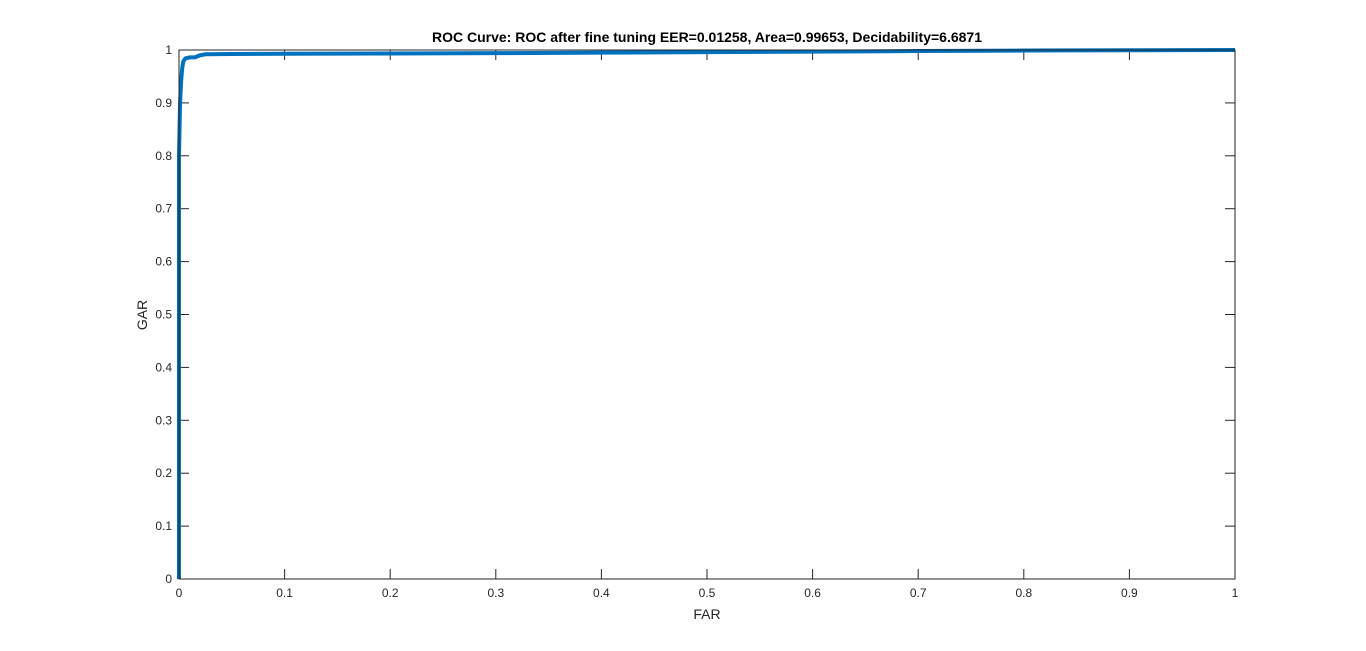 This screenshot has width=1366, height=651. Describe the element at coordinates (706, 614) in the screenshot. I see `x-axis-label: FAR` at that location.